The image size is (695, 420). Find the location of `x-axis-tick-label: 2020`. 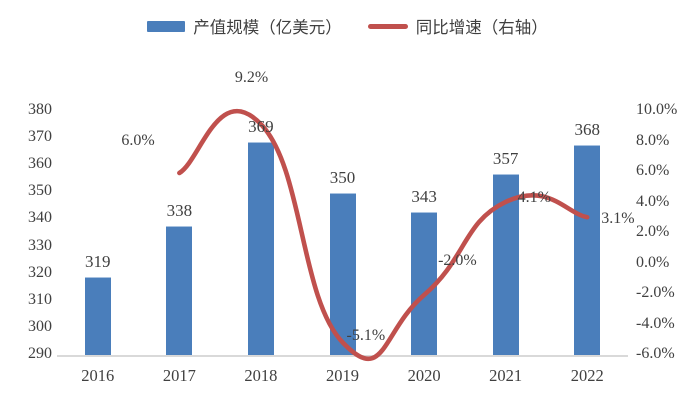

x-axis-tick-label: 2020 is located at coordinates (424, 375).